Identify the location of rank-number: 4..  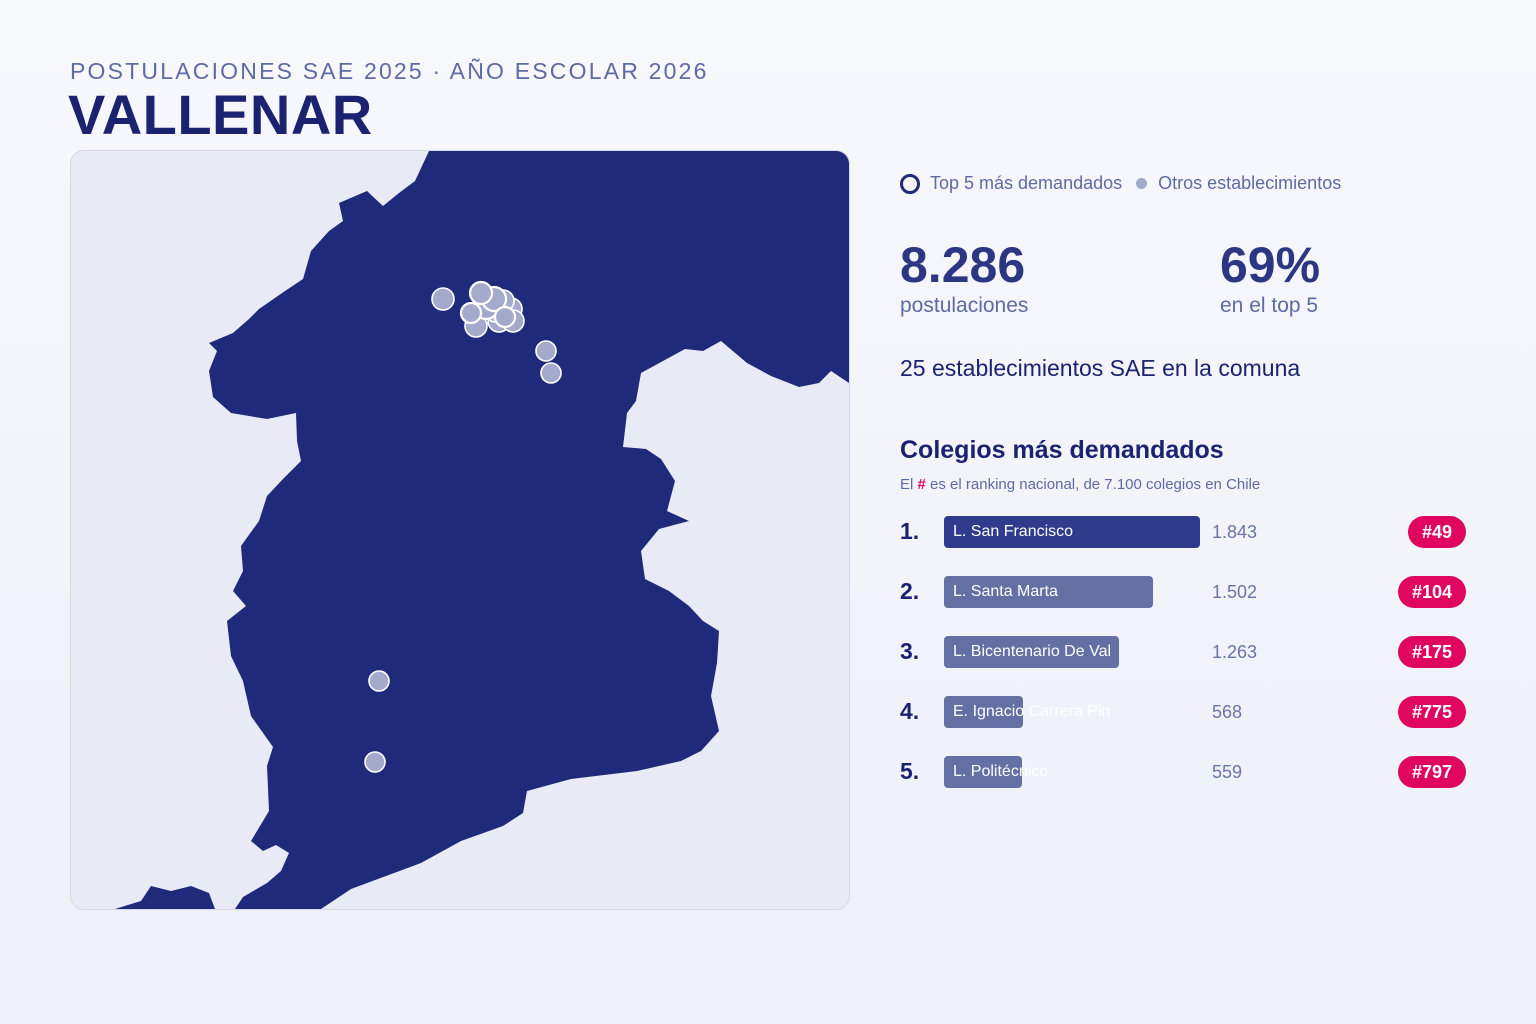
(910, 711).